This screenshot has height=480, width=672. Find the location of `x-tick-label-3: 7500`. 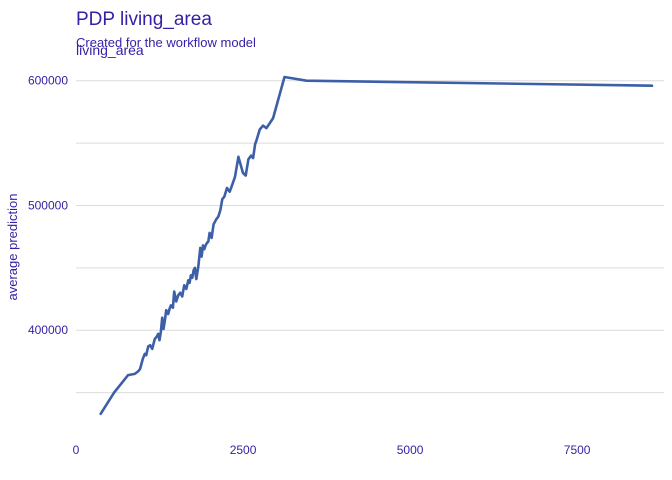

x-tick-label-3: 7500 is located at coordinates (577, 450).